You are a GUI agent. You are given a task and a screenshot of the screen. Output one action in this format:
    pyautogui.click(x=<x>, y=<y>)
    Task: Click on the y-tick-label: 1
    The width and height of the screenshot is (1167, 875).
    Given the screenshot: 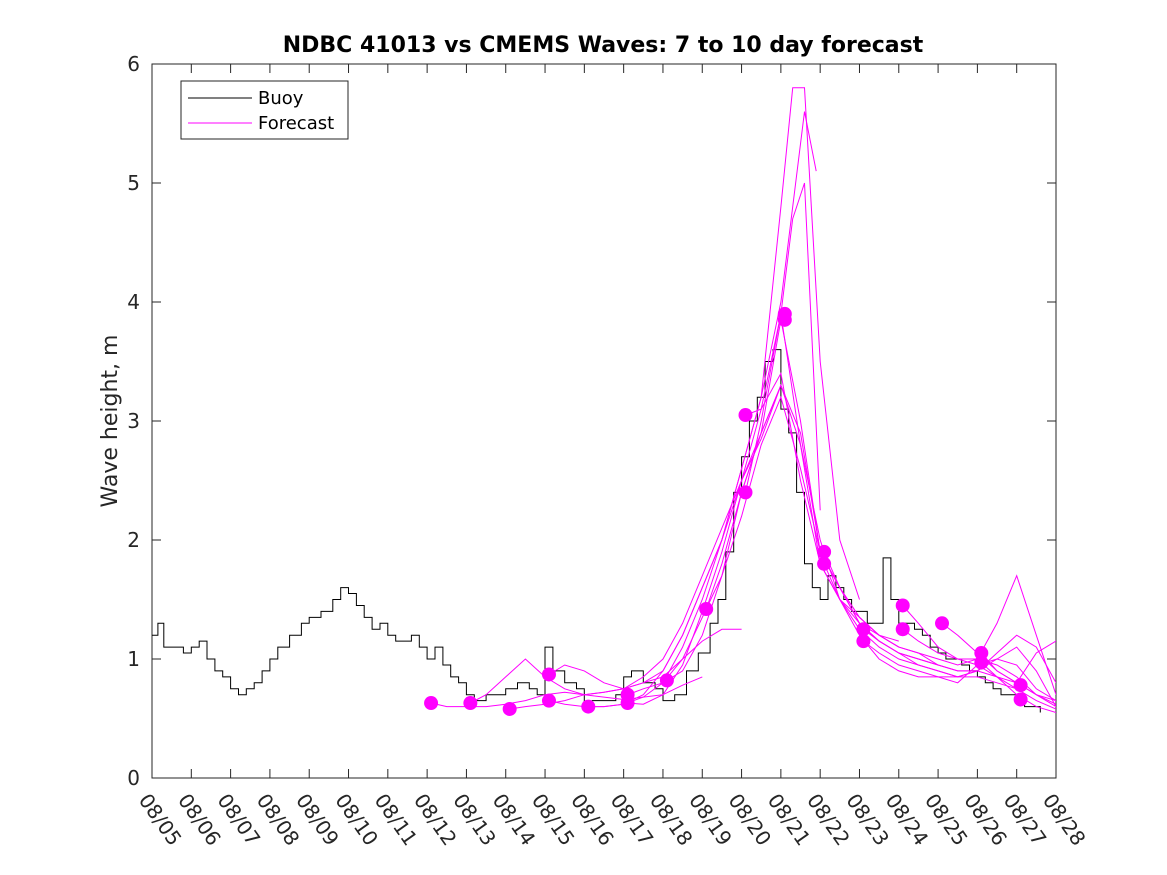 What is the action you would take?
    pyautogui.click(x=133, y=659)
    